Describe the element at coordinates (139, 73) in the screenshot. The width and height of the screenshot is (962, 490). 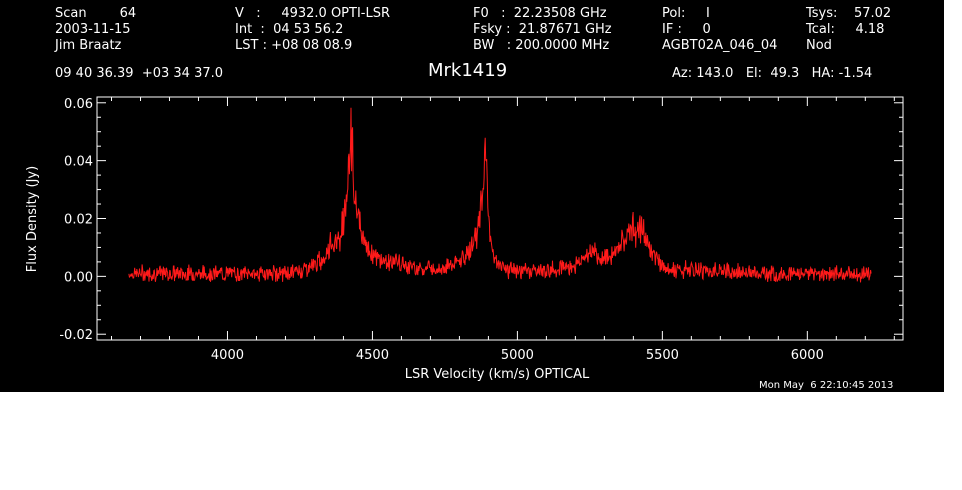
I see `header-coordinates: 09 40 36.39 +03 34 37.0` at that location.